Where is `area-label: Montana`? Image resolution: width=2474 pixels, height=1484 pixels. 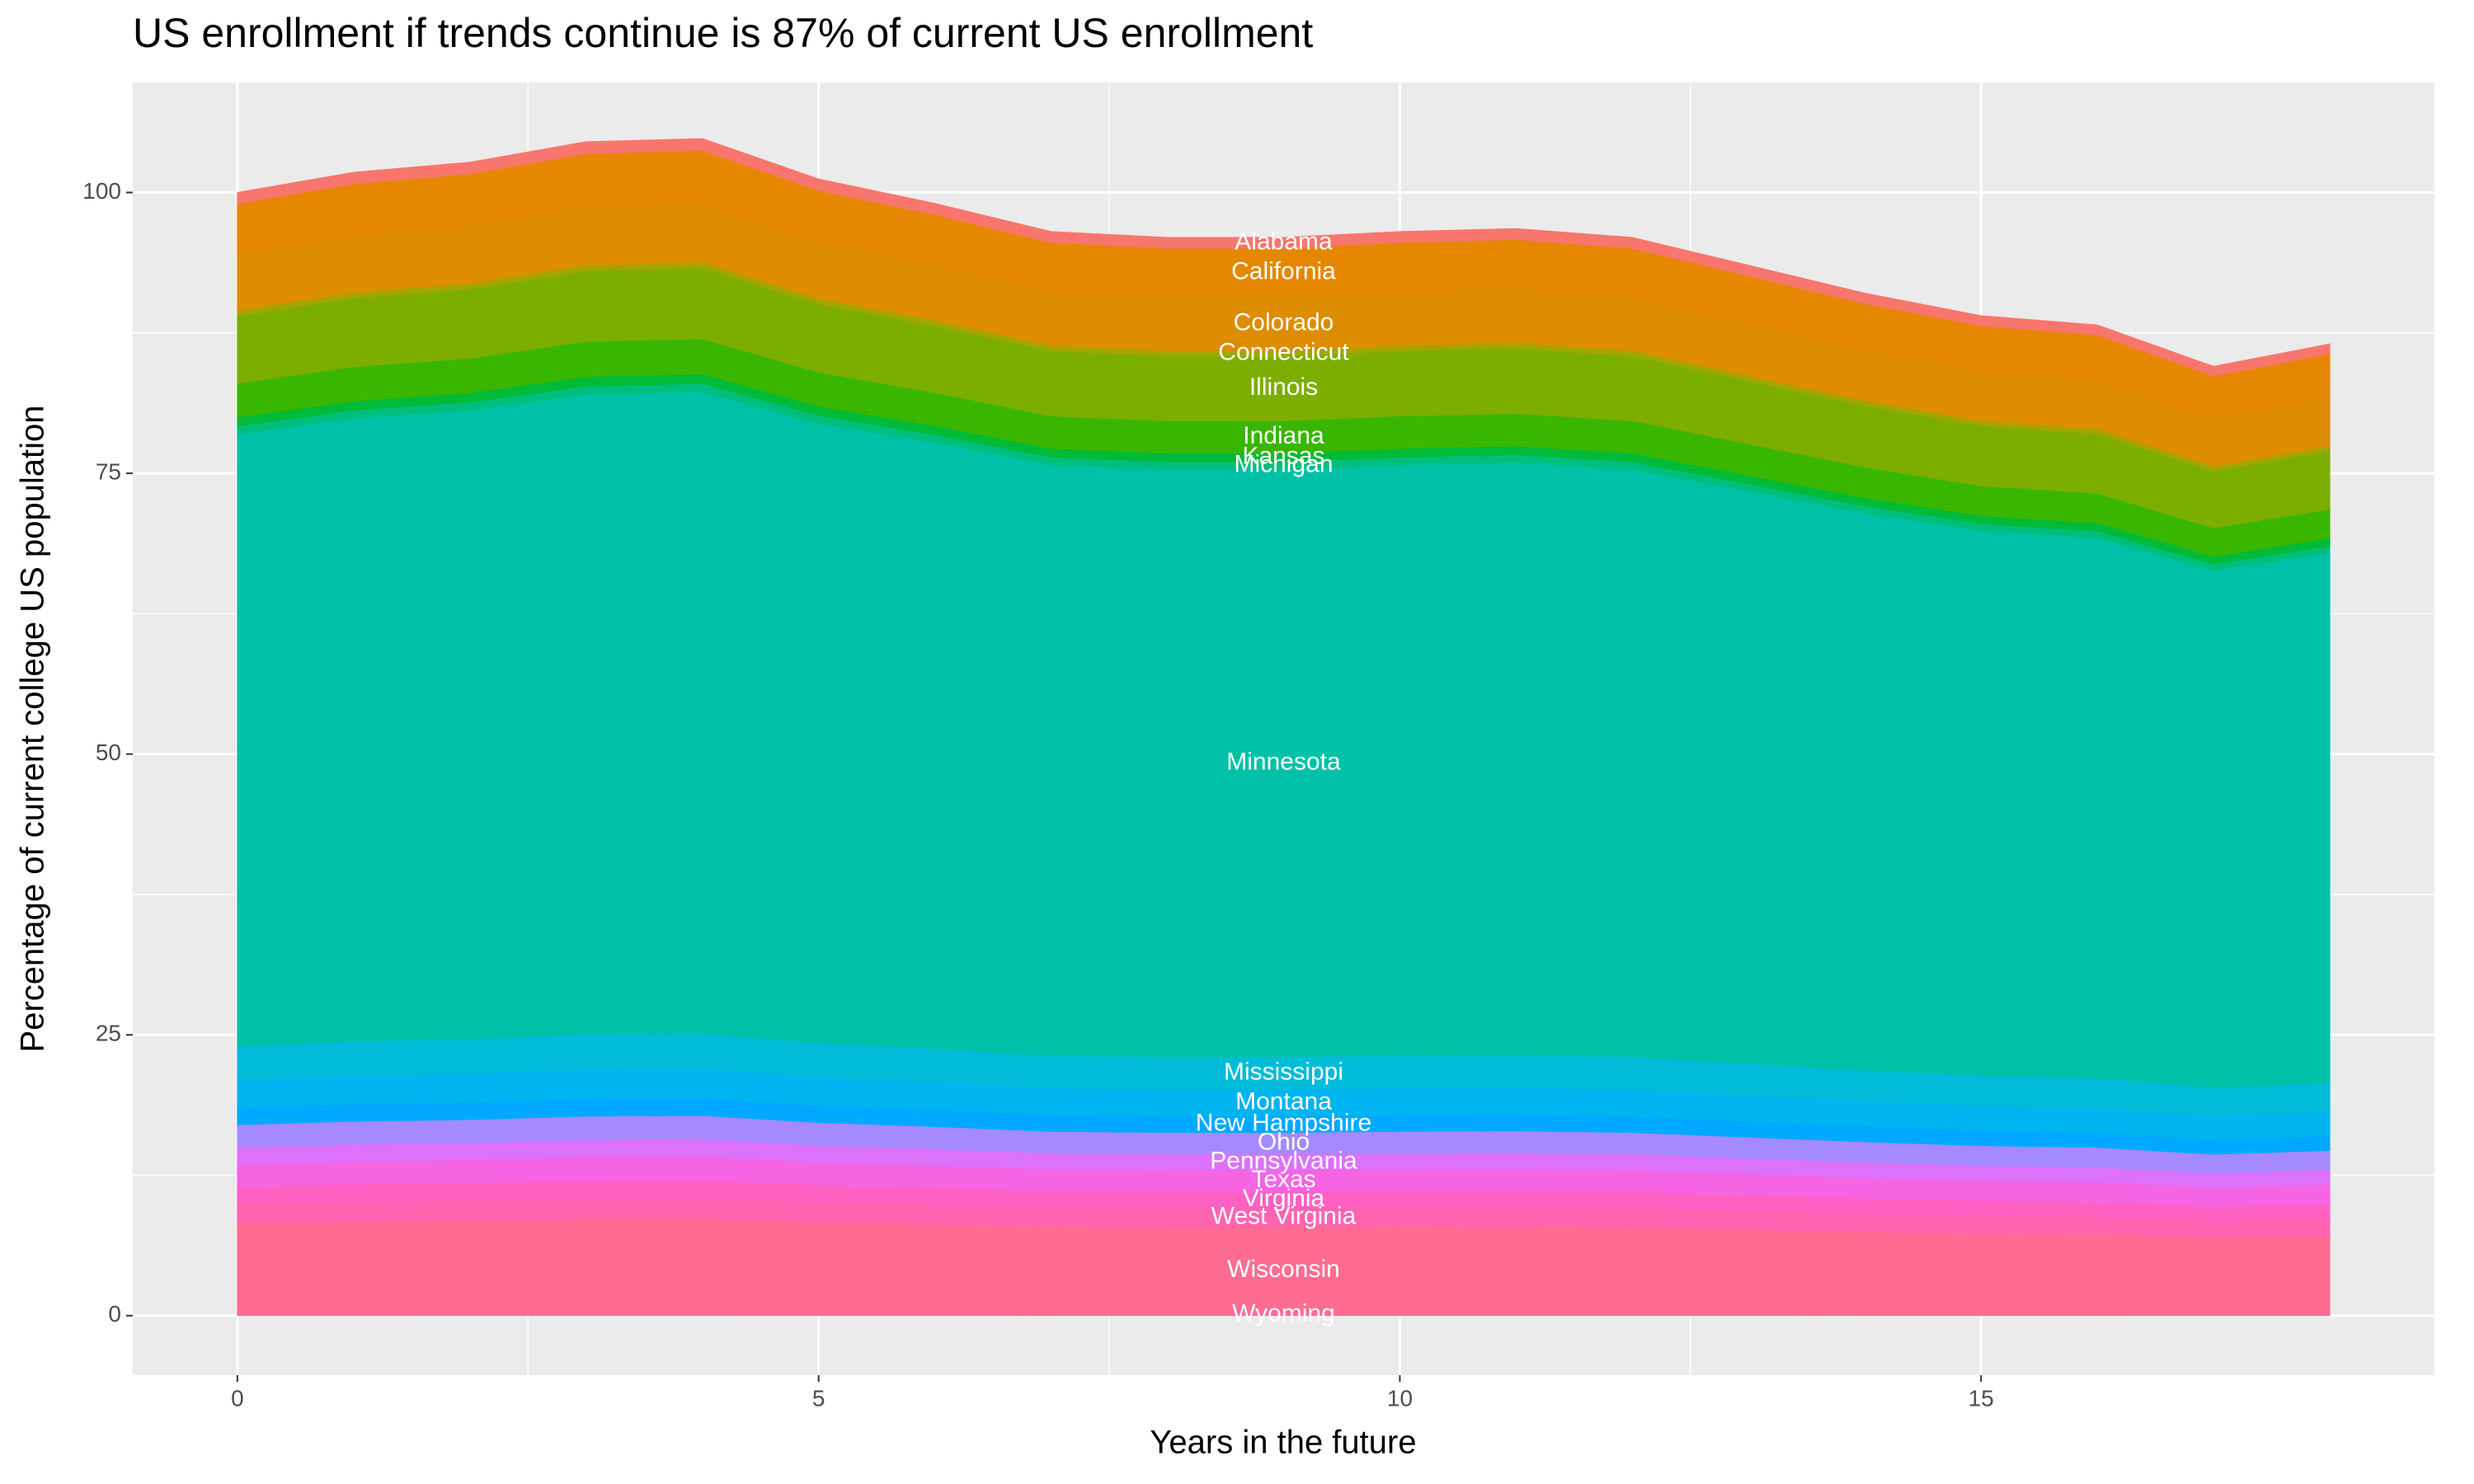 area-label: Montana is located at coordinates (1283, 1101).